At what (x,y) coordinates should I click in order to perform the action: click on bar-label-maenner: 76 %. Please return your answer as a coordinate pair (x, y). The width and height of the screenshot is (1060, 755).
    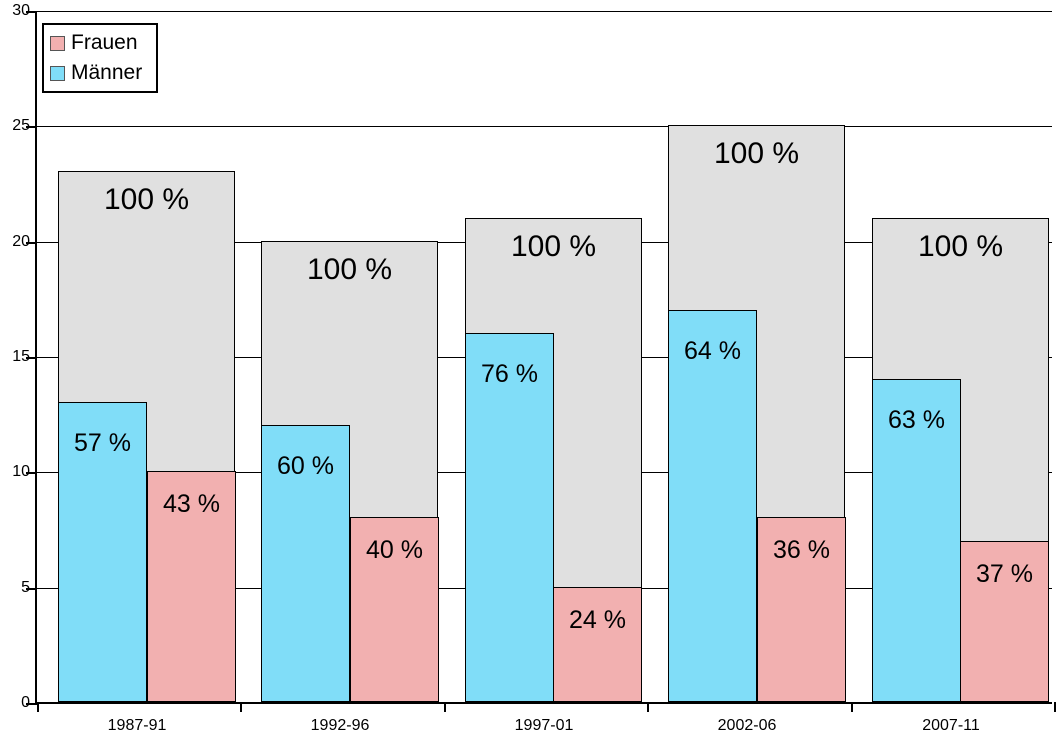
    Looking at the image, I should click on (509, 374).